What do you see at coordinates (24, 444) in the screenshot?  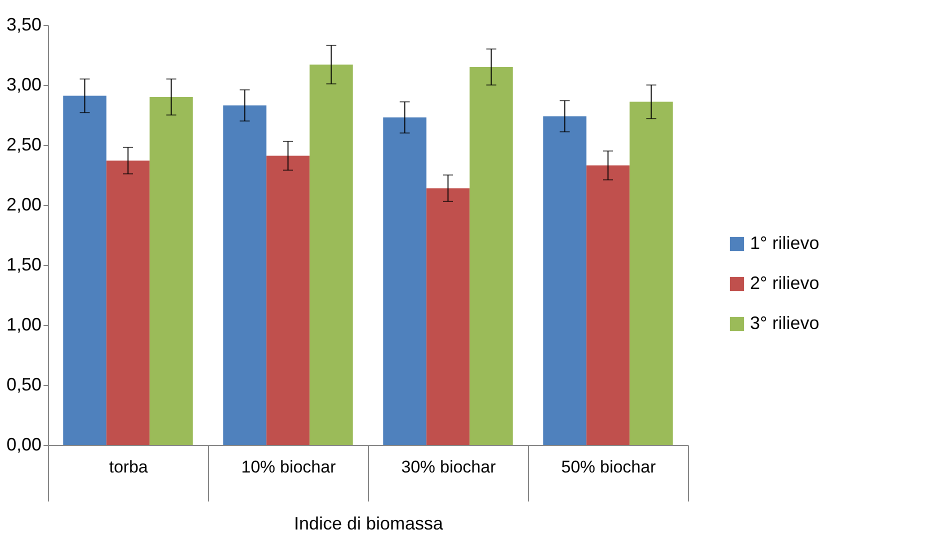 I see `y-tick-label: 0,00` at bounding box center [24, 444].